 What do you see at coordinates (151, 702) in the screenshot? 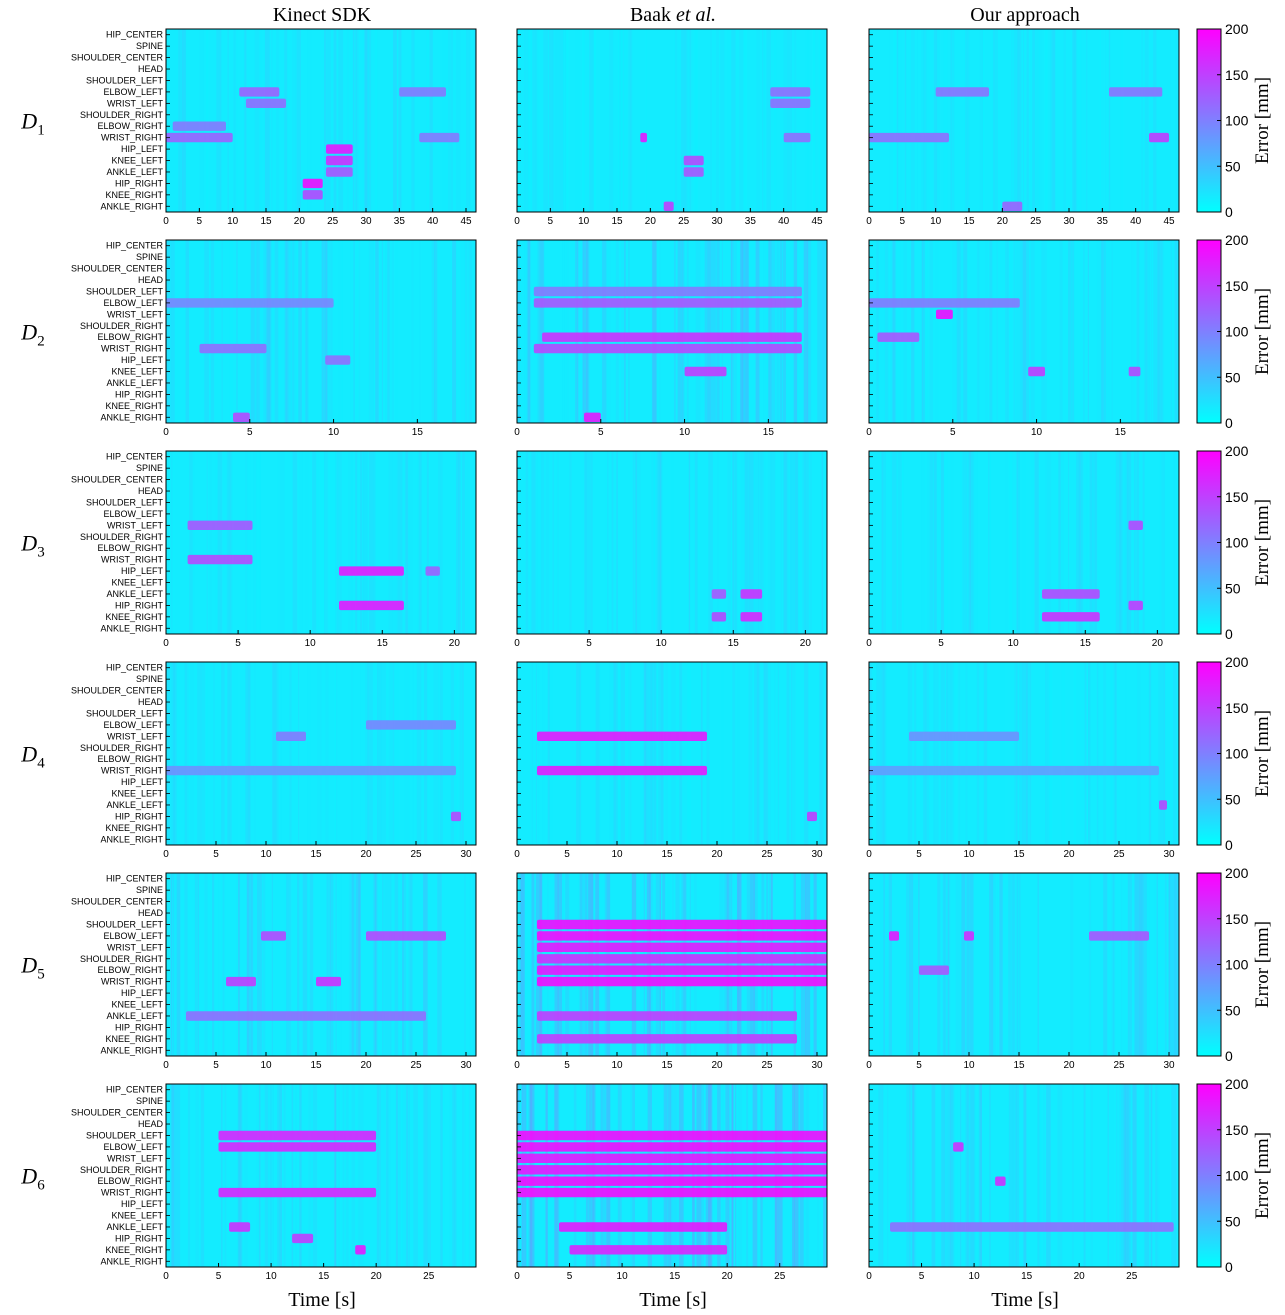
I see `joint-label-head: HEAD` at bounding box center [151, 702].